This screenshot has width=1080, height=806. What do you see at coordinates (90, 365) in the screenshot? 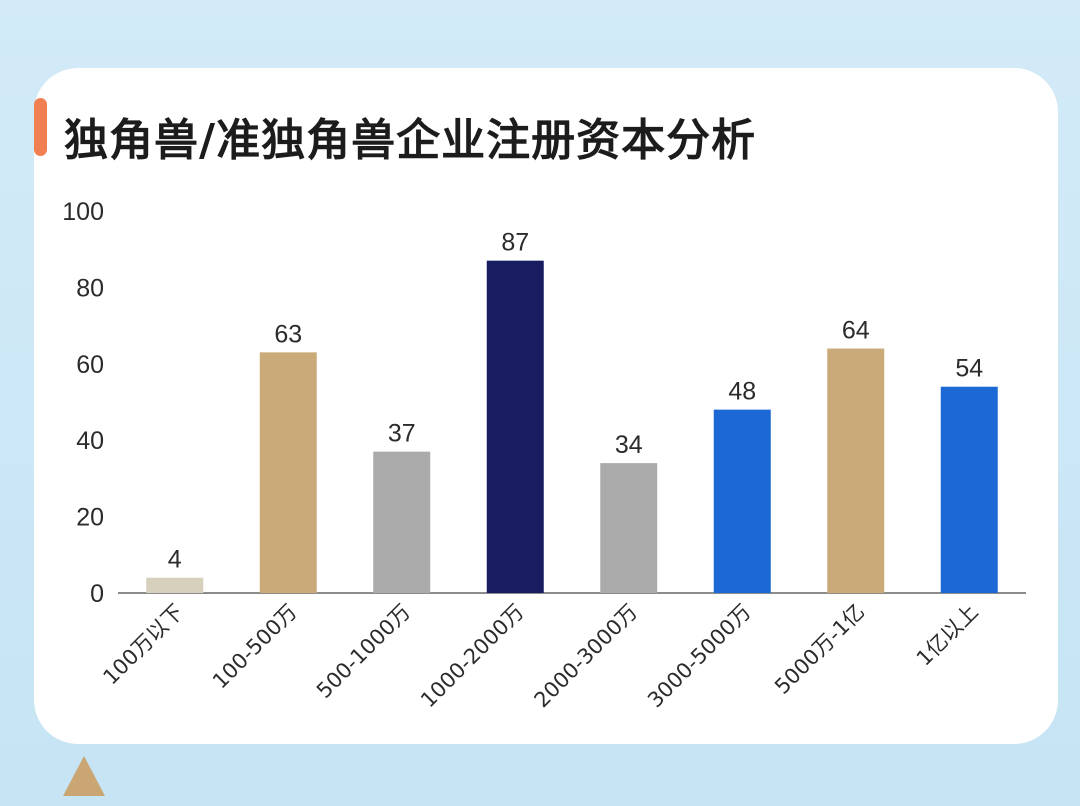
I see `y-tick-label: 60` at bounding box center [90, 365].